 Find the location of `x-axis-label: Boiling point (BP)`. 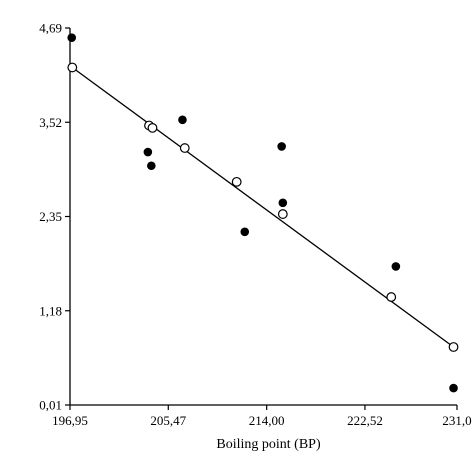

x-axis-label: Boiling point (BP) is located at coordinates (268, 444).